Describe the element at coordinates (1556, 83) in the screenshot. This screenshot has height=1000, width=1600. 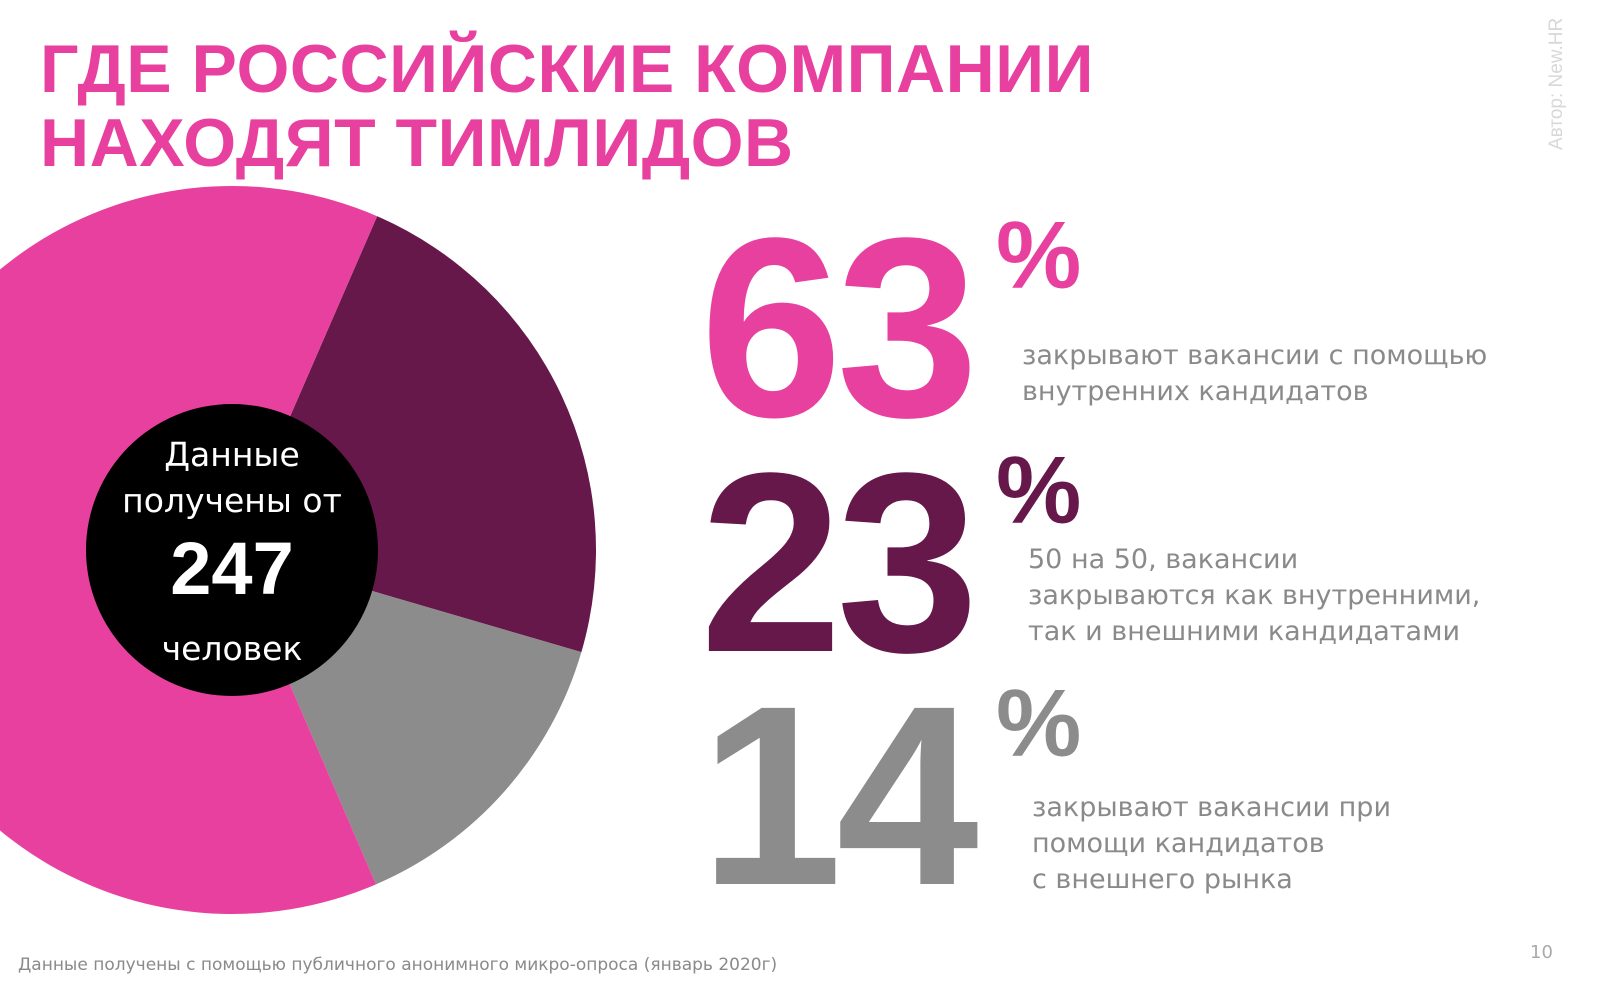
I see `author-credit: Автор: New.HR` at that location.